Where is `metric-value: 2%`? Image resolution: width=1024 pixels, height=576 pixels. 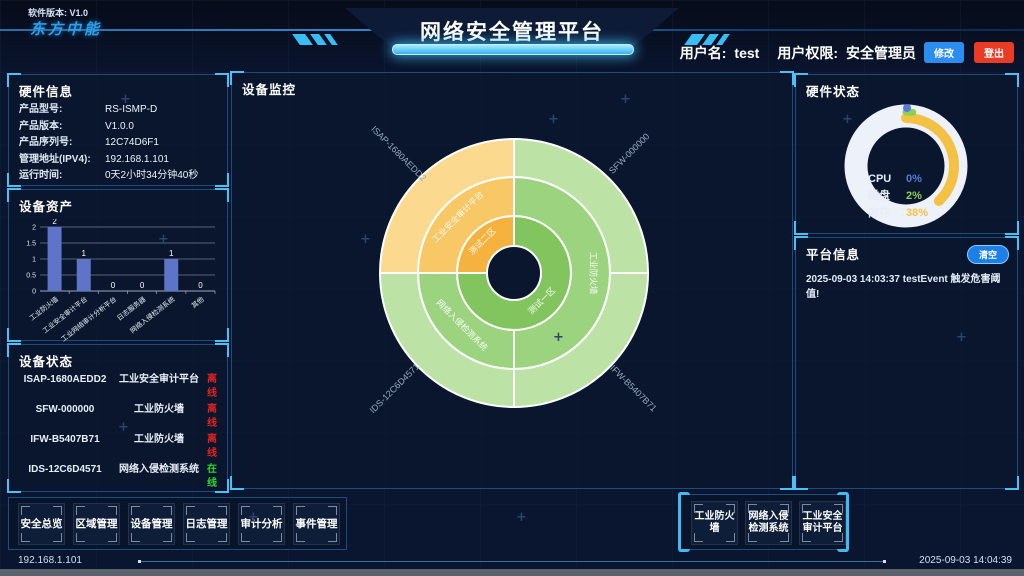
metric-value: 2% is located at coordinates (914, 196).